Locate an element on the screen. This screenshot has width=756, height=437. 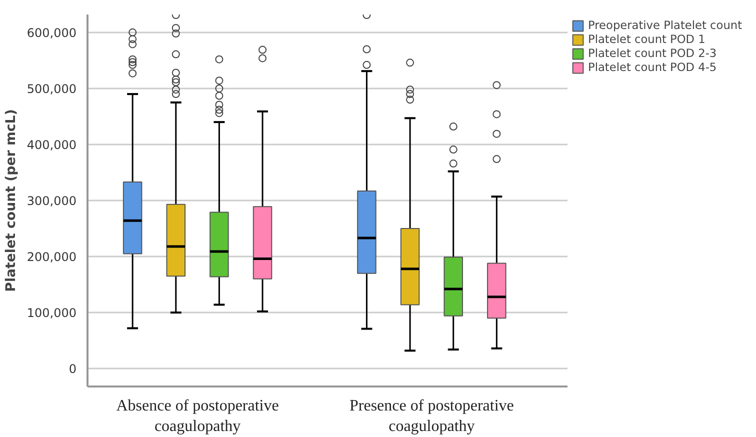
y-tick-label: 500,000 is located at coordinates (51, 89).